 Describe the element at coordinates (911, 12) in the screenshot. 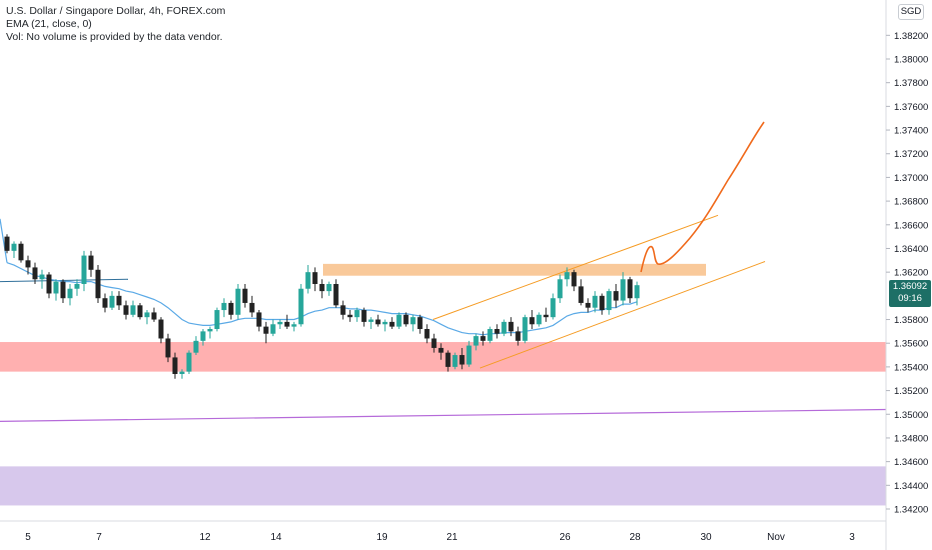

I see `currency-button: SGD` at that location.